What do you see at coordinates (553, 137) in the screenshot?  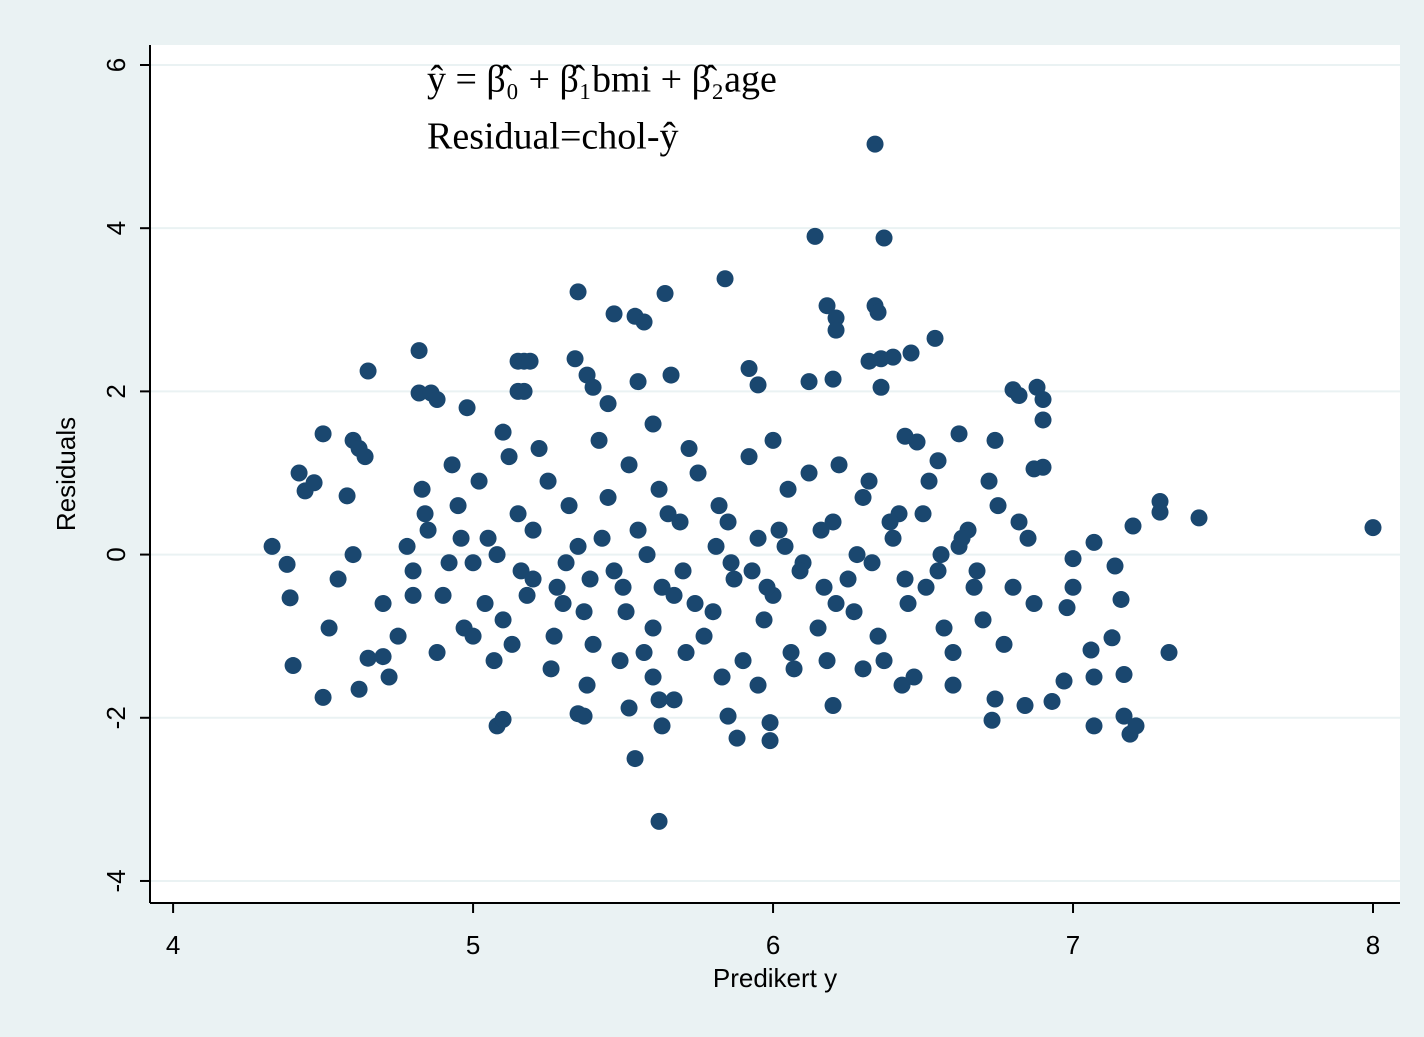 I see `annotation: Residual=chol-ŷ` at bounding box center [553, 137].